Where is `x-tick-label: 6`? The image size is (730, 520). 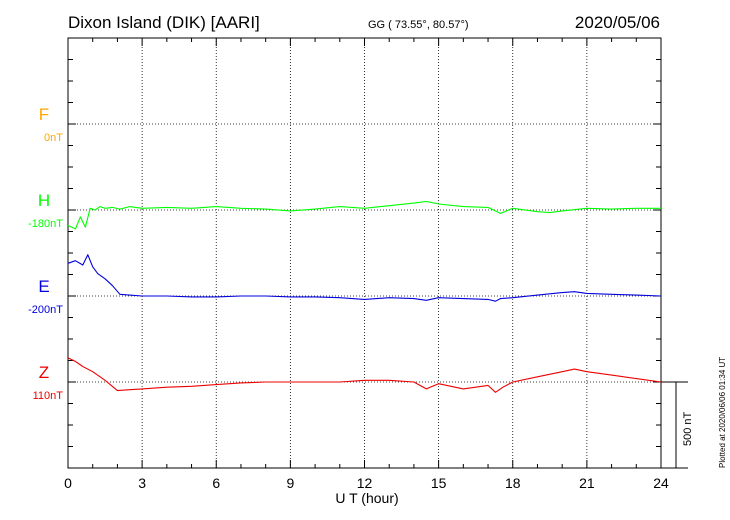
x-tick-label: 6 is located at coordinates (216, 483).